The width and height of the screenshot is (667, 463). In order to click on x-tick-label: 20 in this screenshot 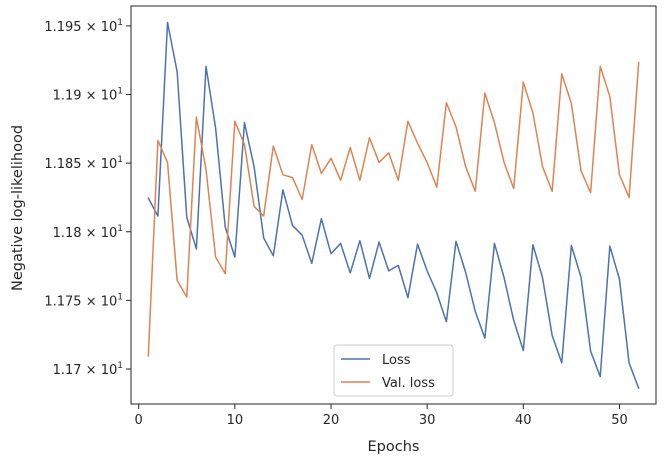, I will do `click(331, 420)`.